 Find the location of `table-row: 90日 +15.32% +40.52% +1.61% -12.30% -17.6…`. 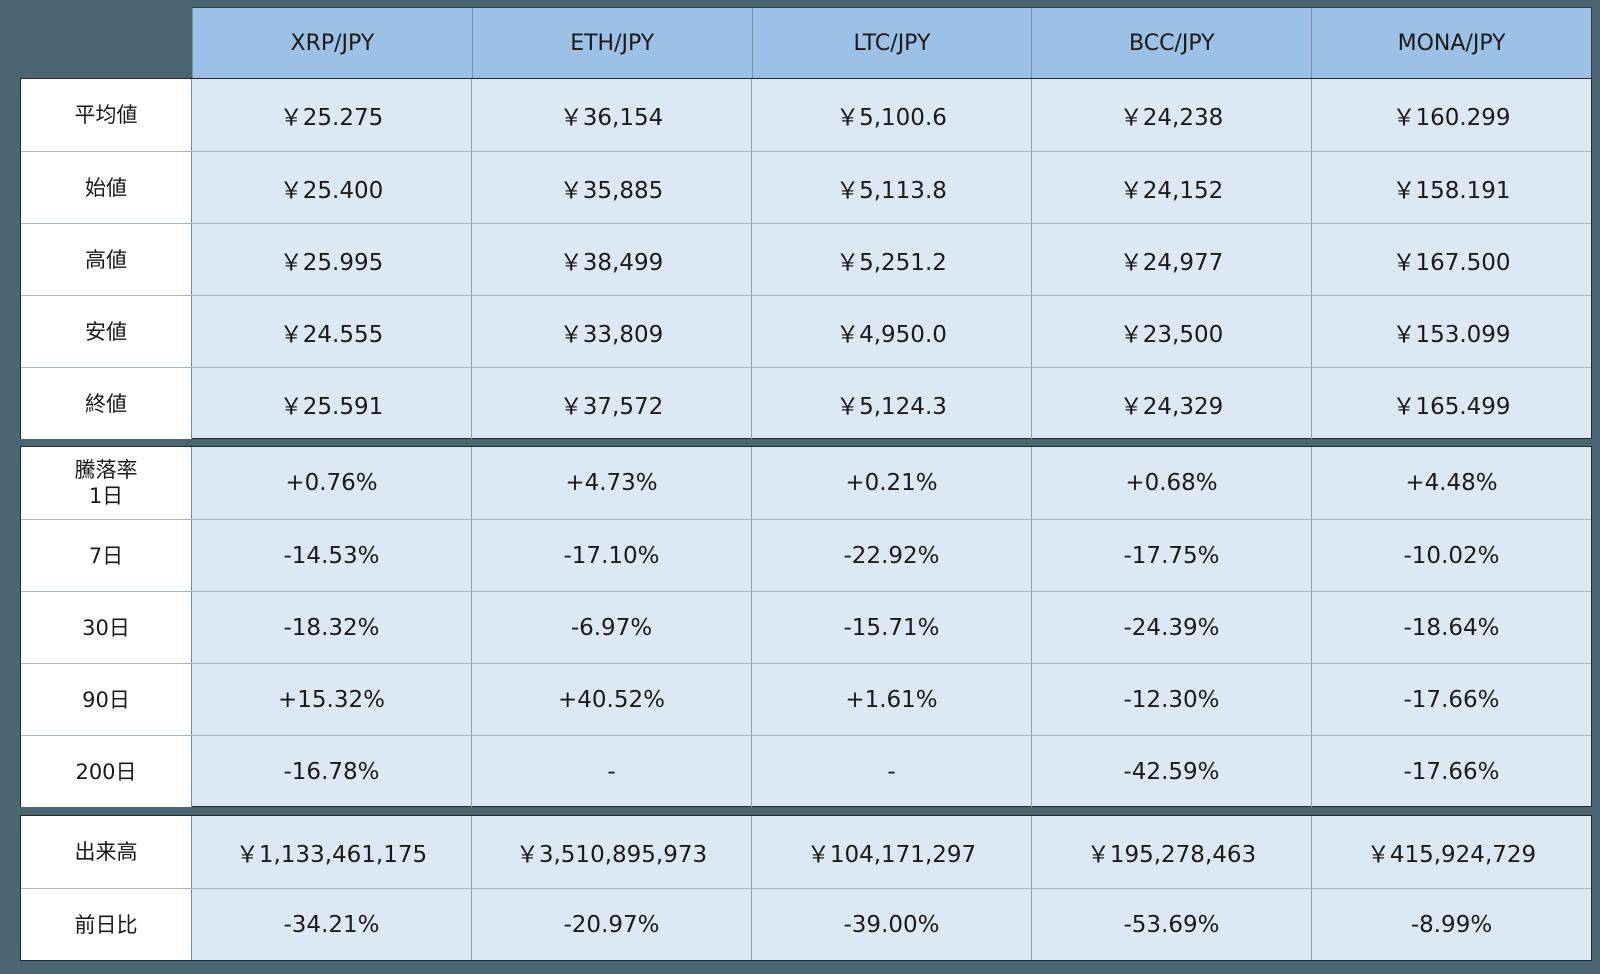

table-row: 90日 +15.32% +40.52% +1.61% -12.30% -17.6… is located at coordinates (806, 699).